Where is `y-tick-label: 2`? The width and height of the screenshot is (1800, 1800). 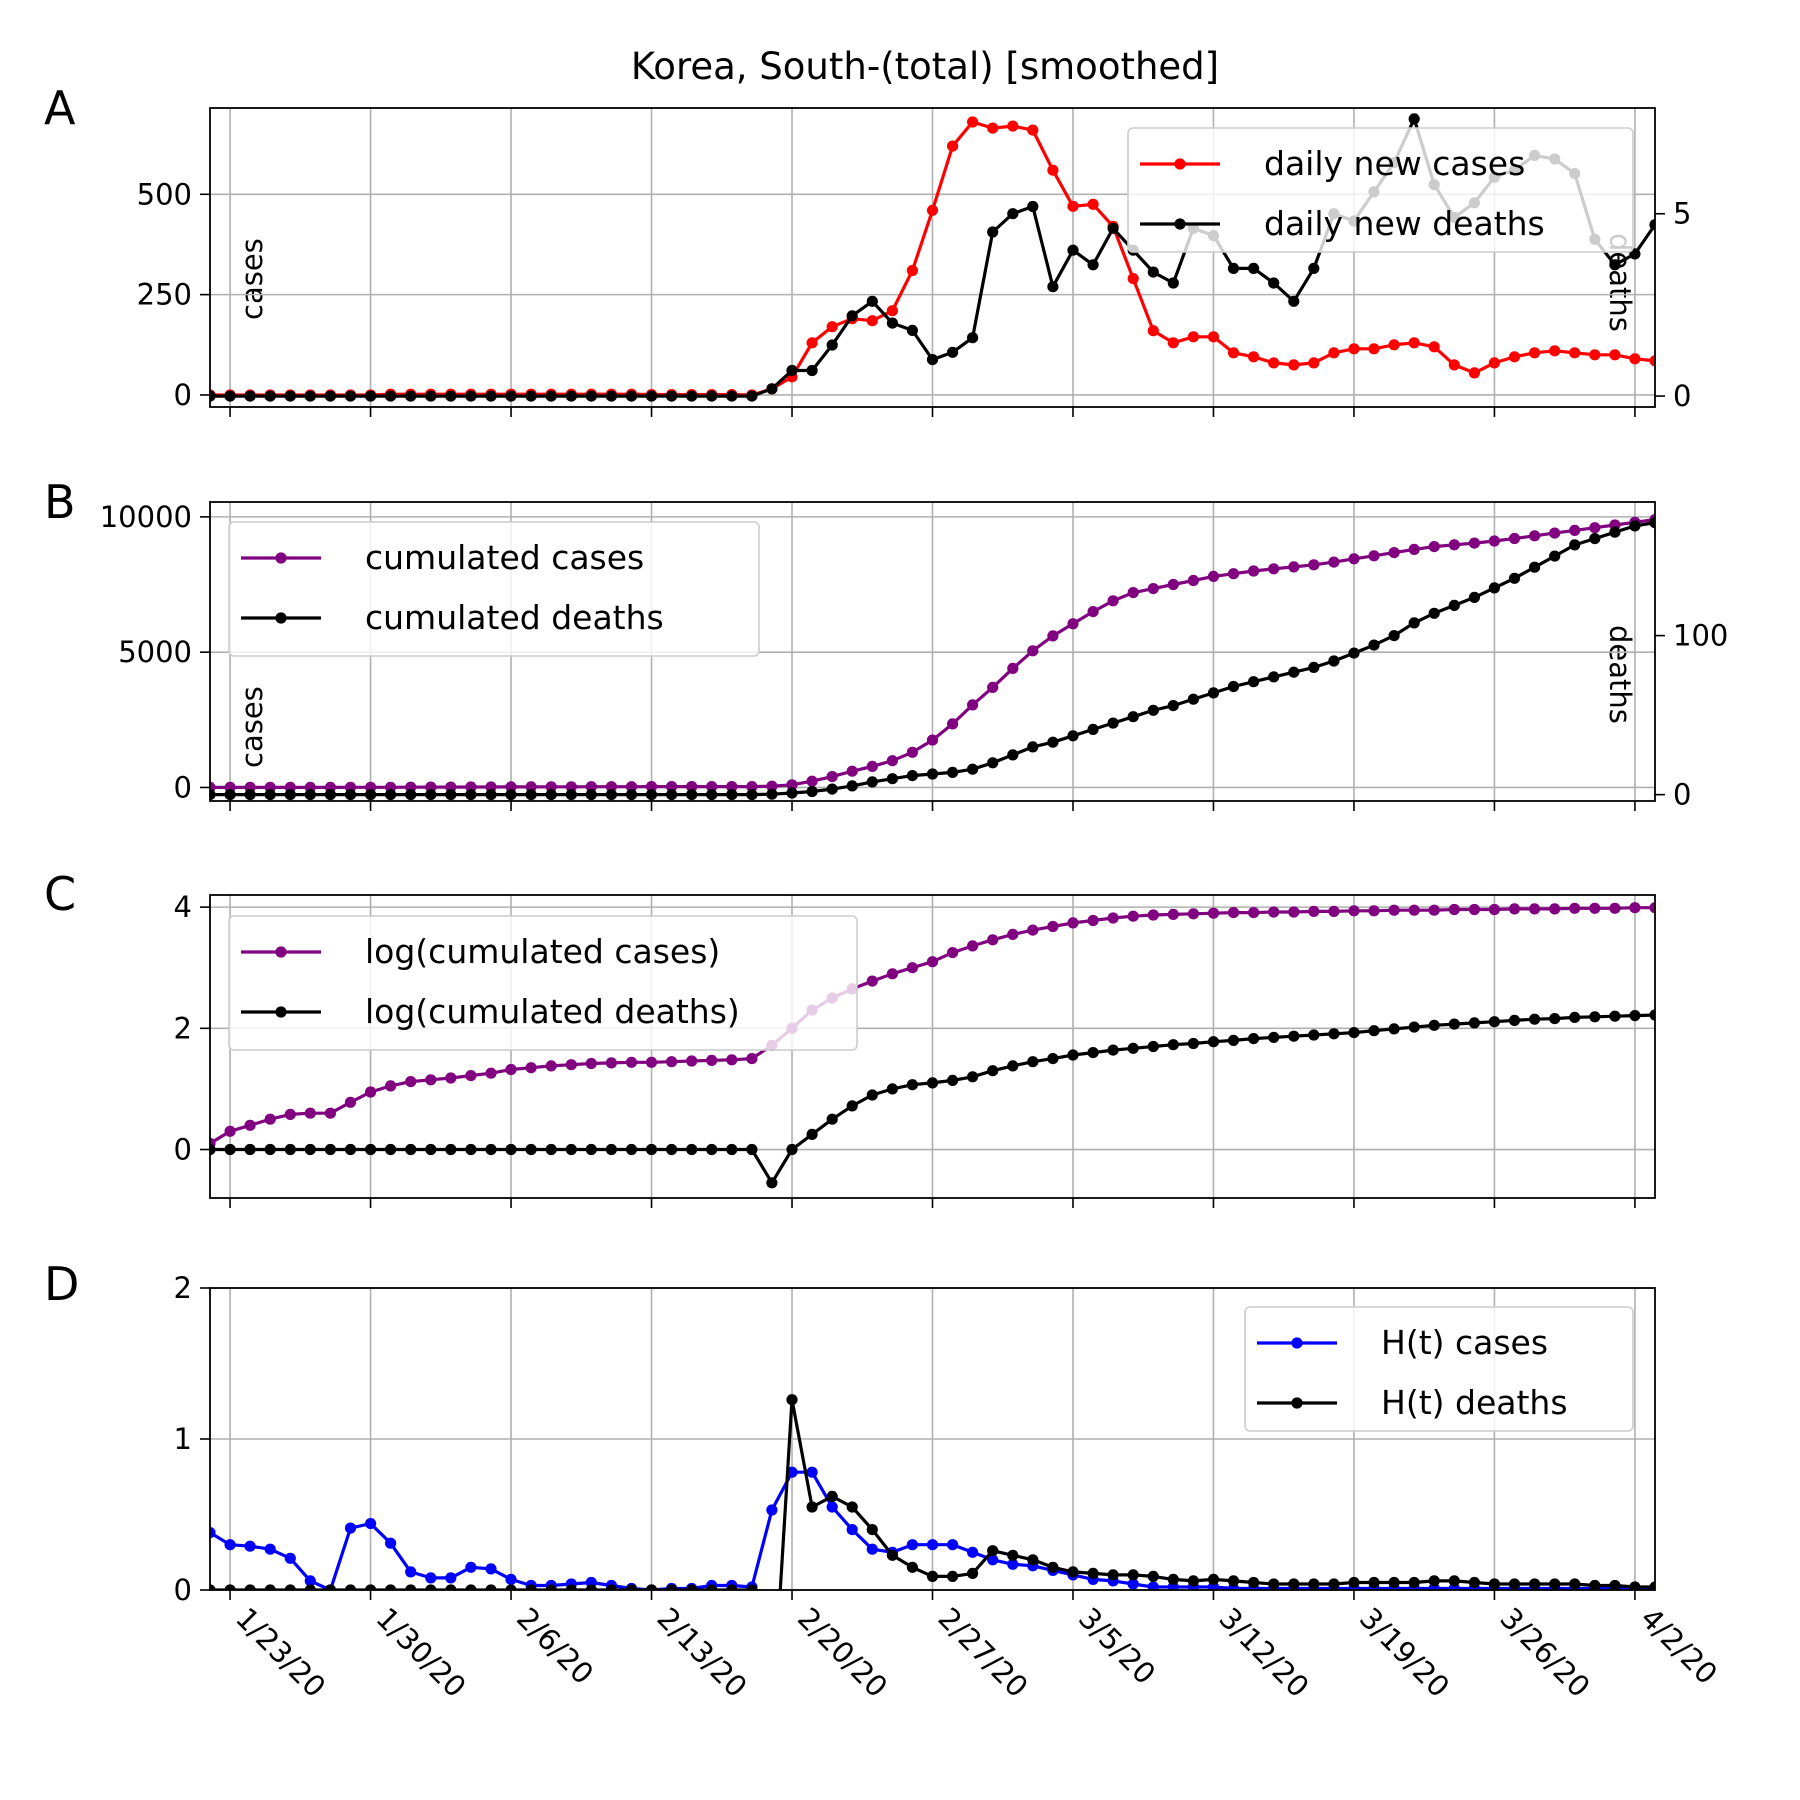 y-tick-label: 2 is located at coordinates (183, 1028).